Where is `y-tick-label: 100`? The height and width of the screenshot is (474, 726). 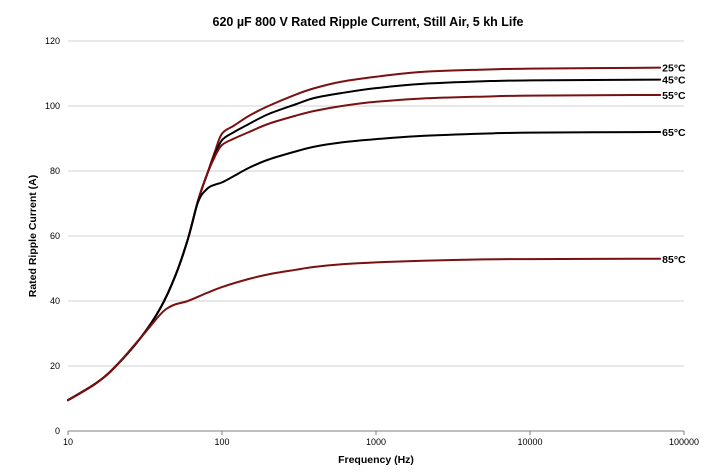 y-tick-label: 100 is located at coordinates (52, 106).